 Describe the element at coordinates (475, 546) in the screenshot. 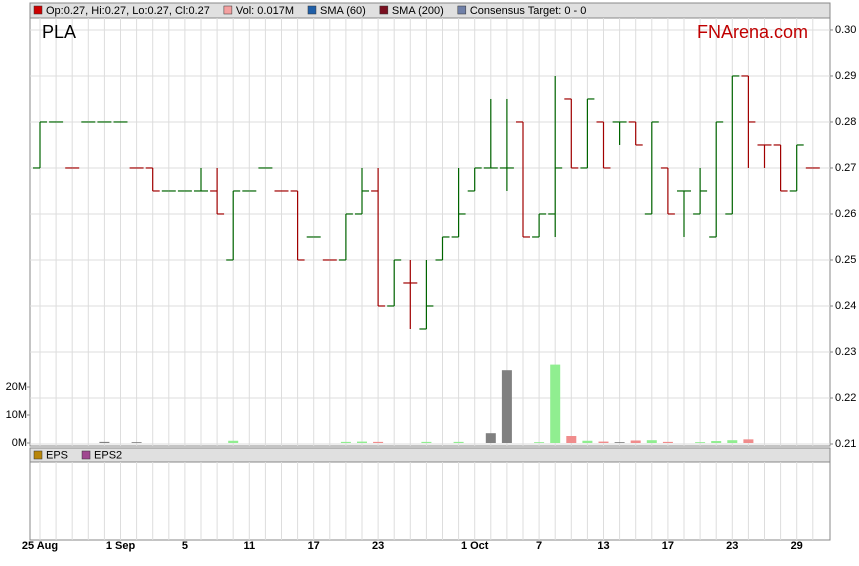

I see `x-tick-label: 1 Oct` at that location.